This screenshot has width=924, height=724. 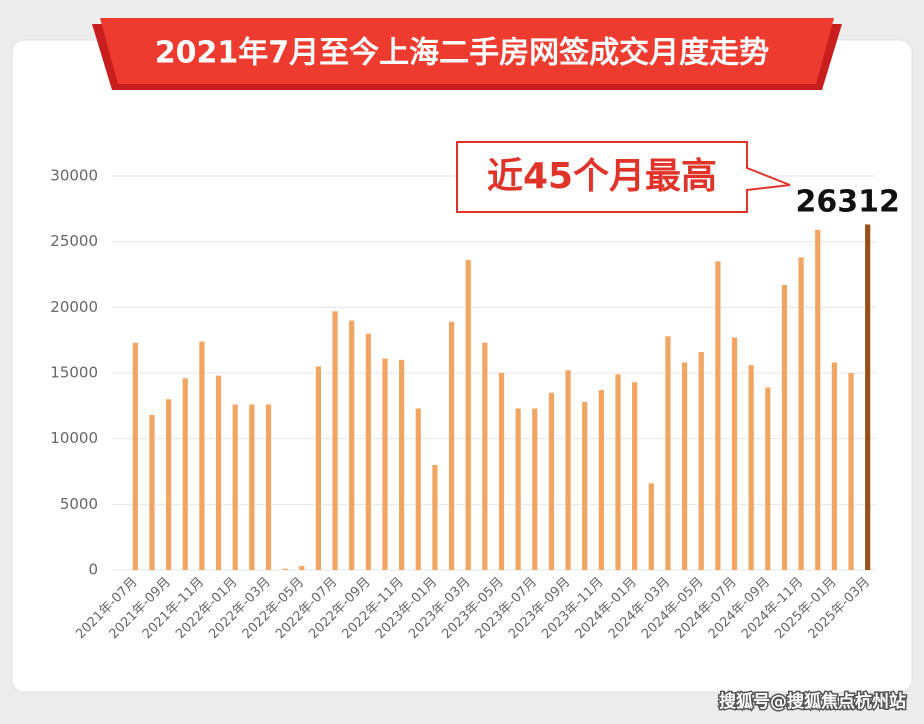 What do you see at coordinates (93, 570) in the screenshot?
I see `y-tick-label: 0` at bounding box center [93, 570].